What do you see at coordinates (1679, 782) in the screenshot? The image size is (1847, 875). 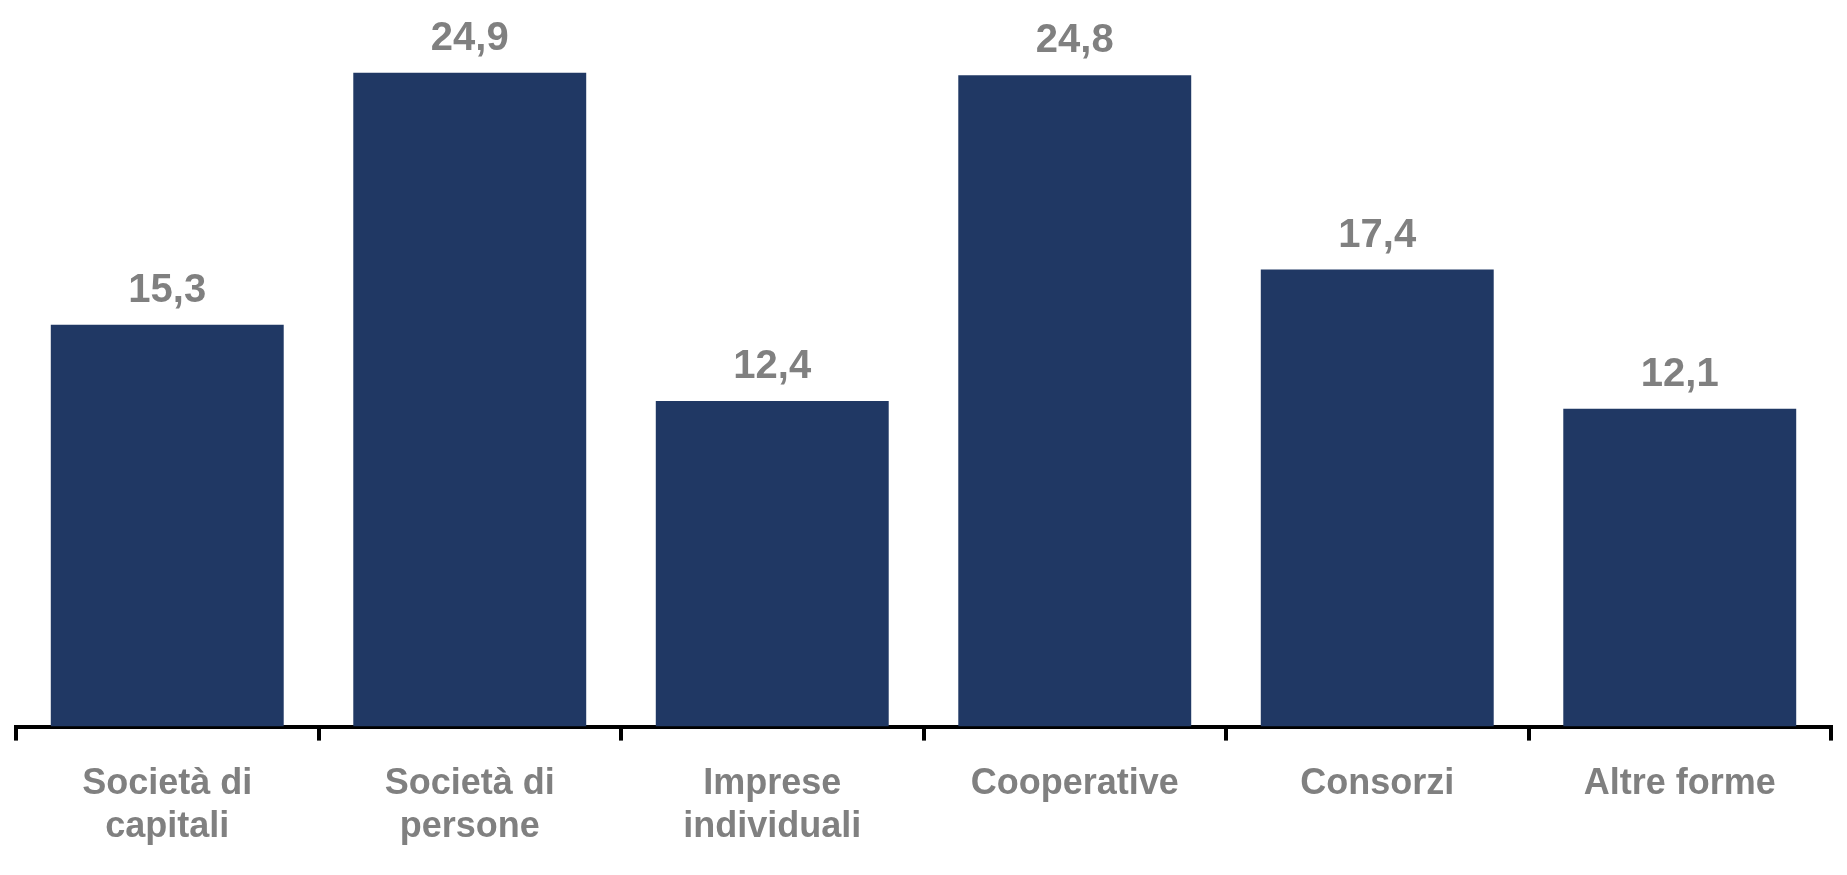 I see `x-tick-label: Altre forme` at bounding box center [1679, 782].